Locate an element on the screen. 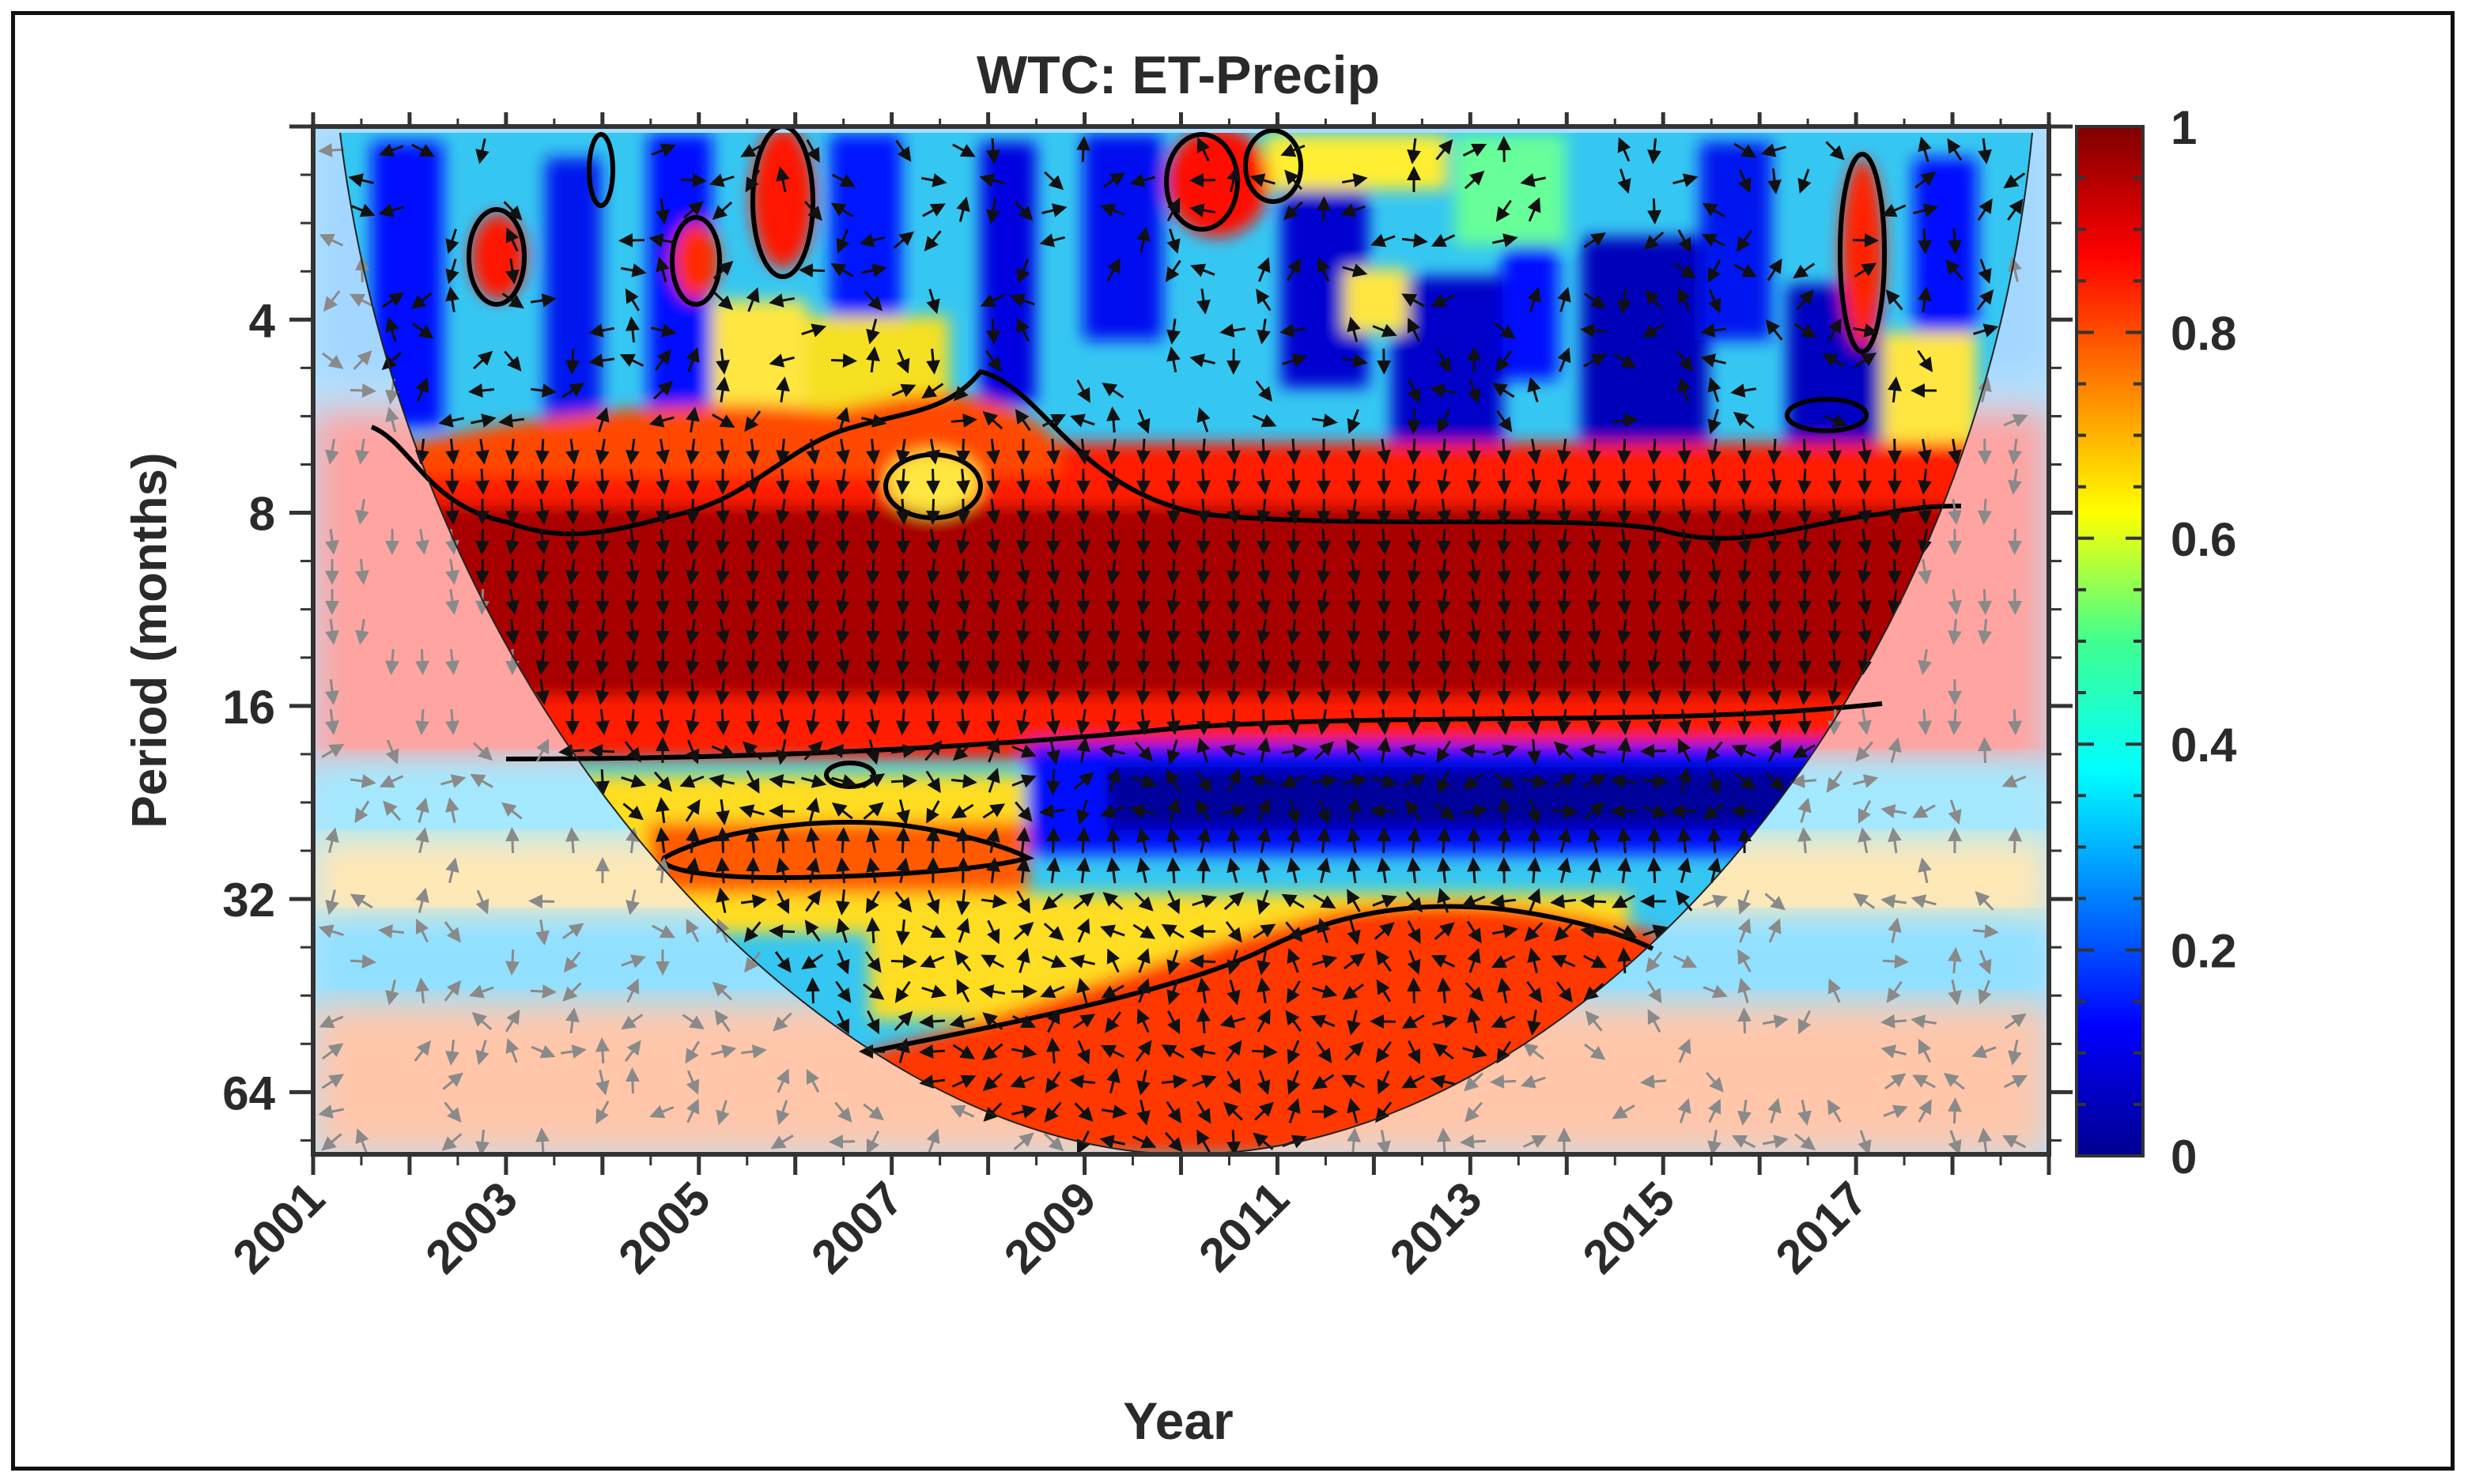 This screenshot has height=1484, width=2468. y-axis: 4 8 16 32 64 is located at coordinates (267, 633).